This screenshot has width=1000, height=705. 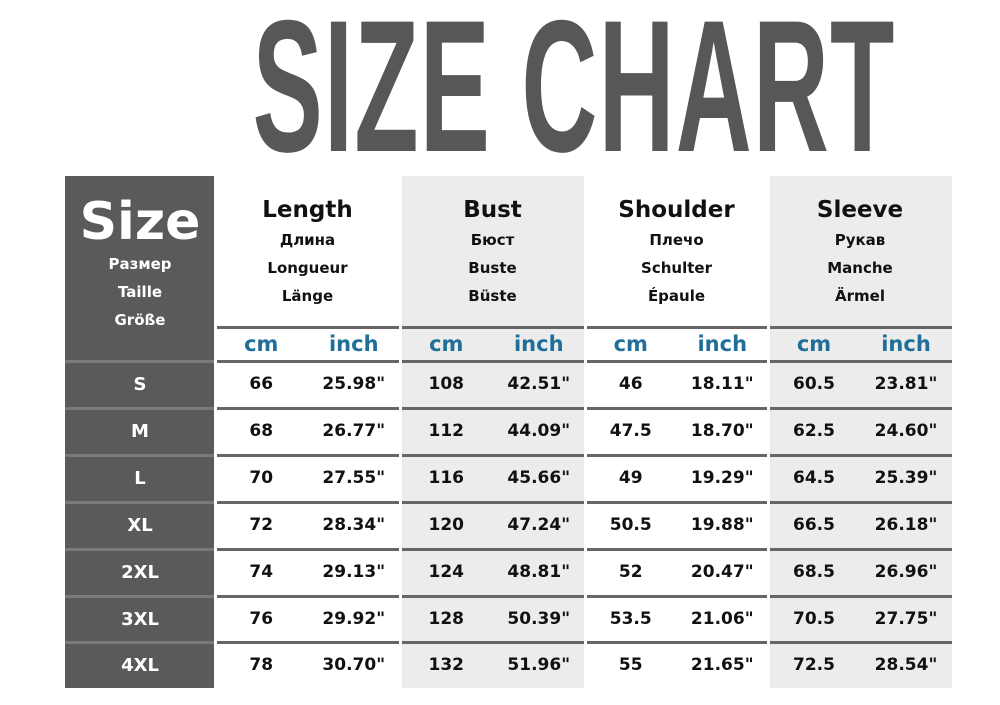 What do you see at coordinates (140, 222) in the screenshot?
I see `size-header-label: Size` at bounding box center [140, 222].